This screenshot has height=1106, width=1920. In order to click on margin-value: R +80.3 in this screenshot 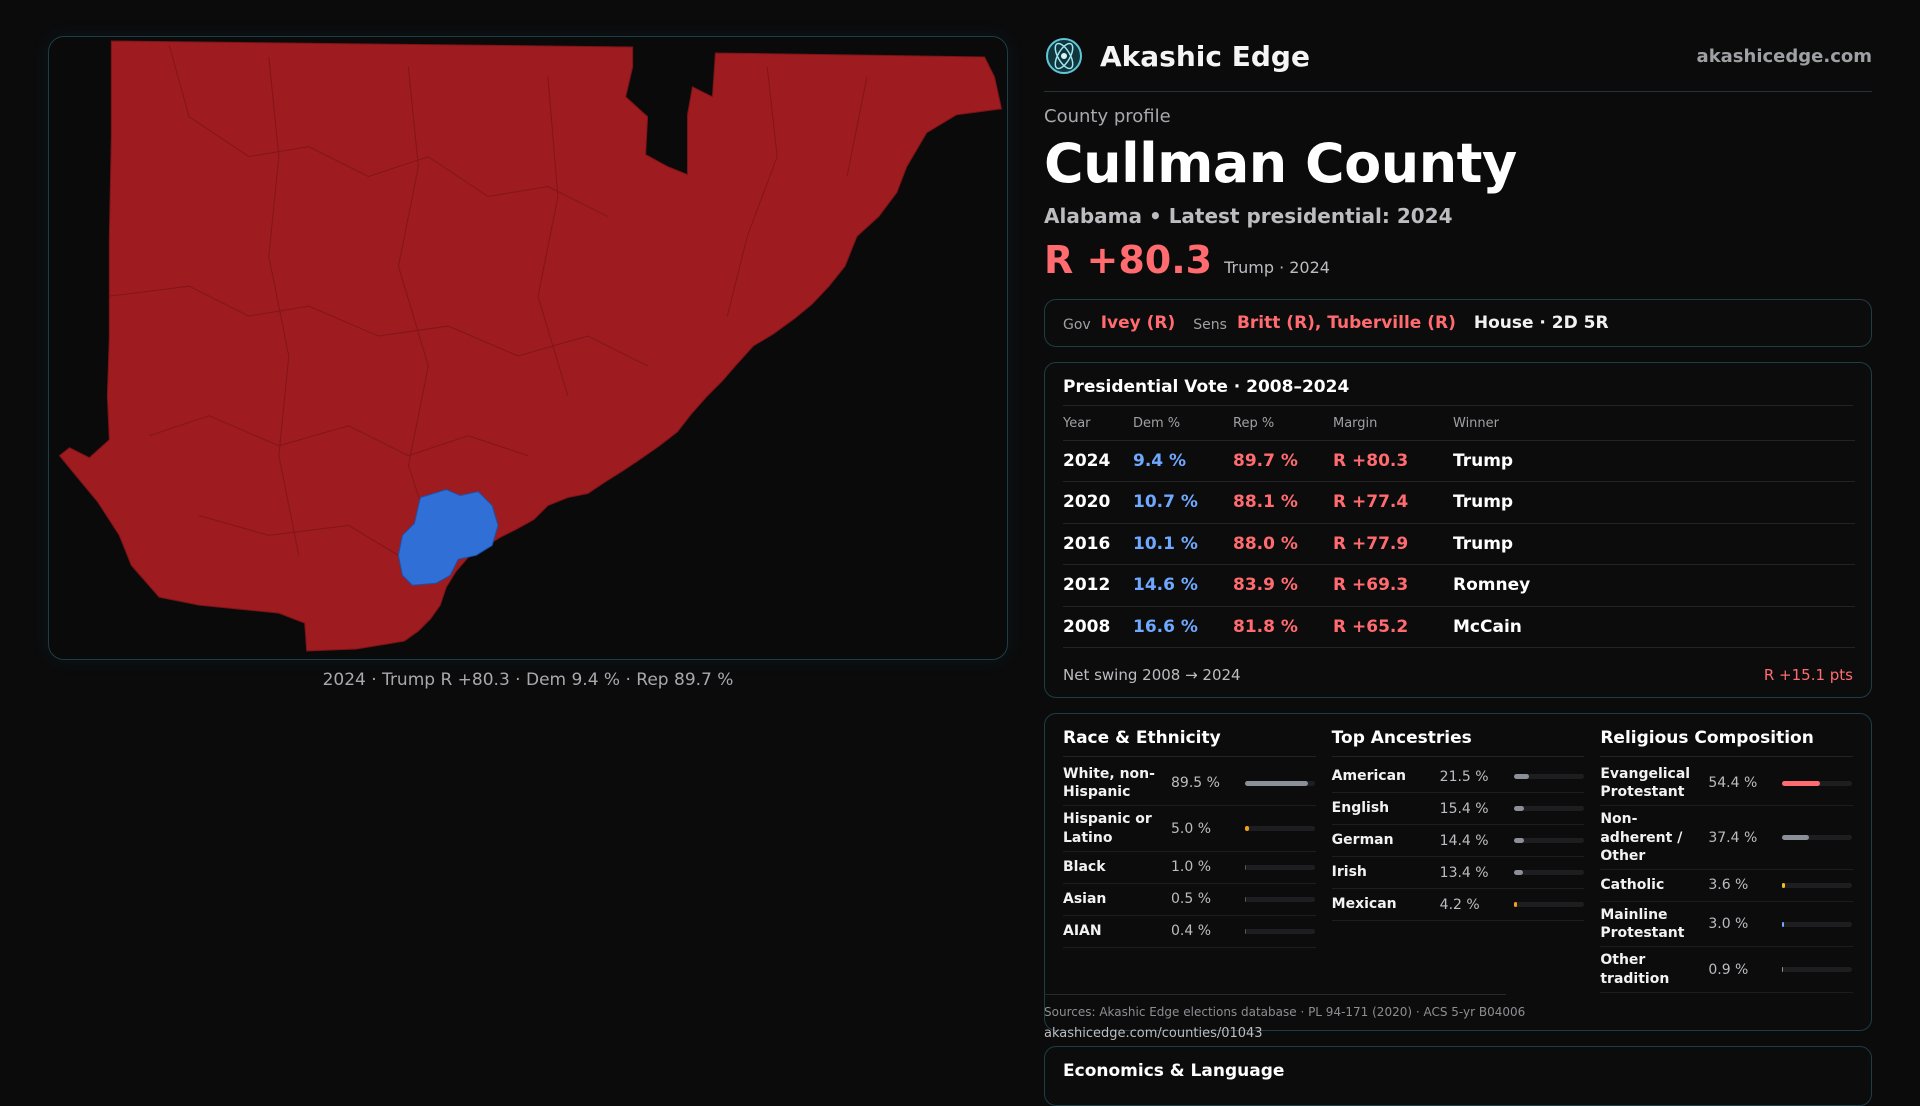, I will do `click(1128, 260)`.